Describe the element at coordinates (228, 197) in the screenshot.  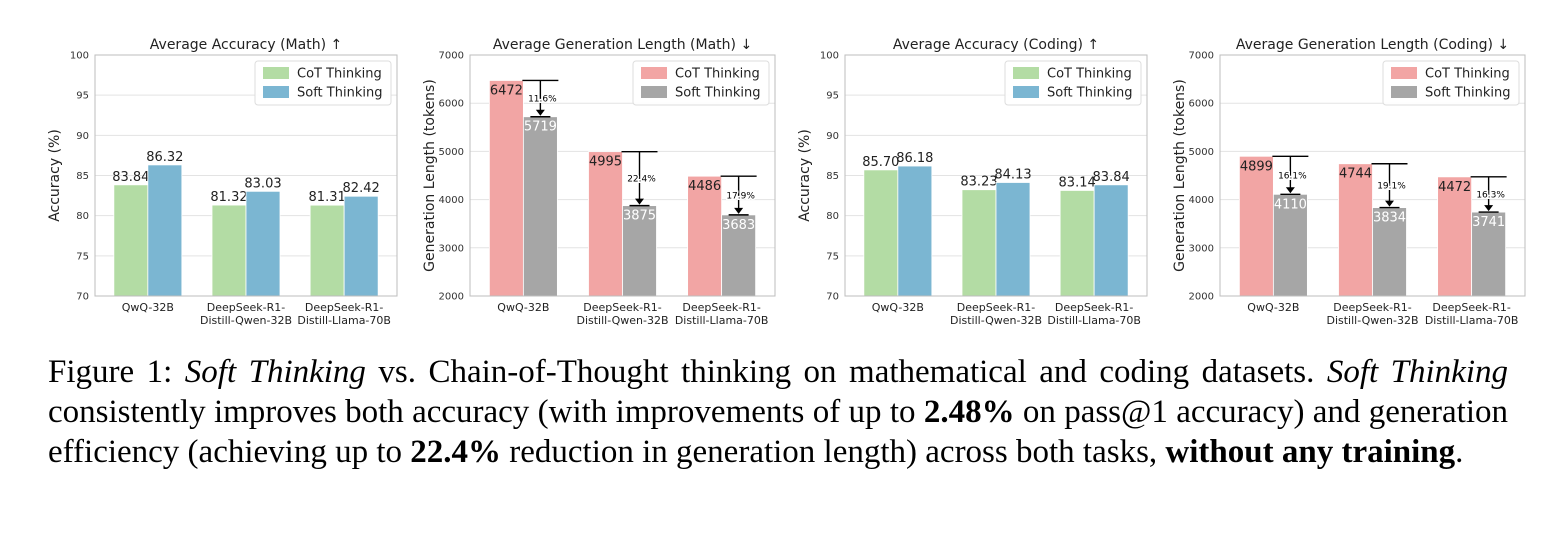
I see `data-label: 81.32` at that location.